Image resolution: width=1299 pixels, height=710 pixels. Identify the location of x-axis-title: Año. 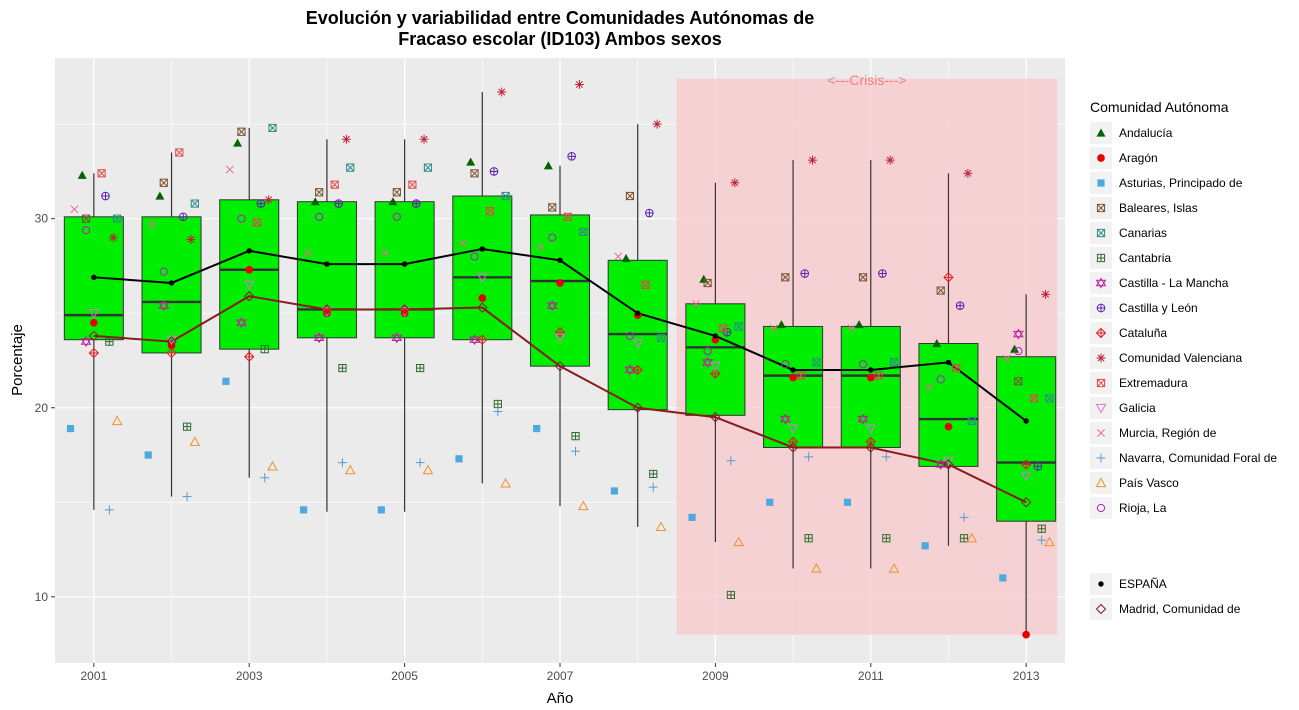
(560, 698).